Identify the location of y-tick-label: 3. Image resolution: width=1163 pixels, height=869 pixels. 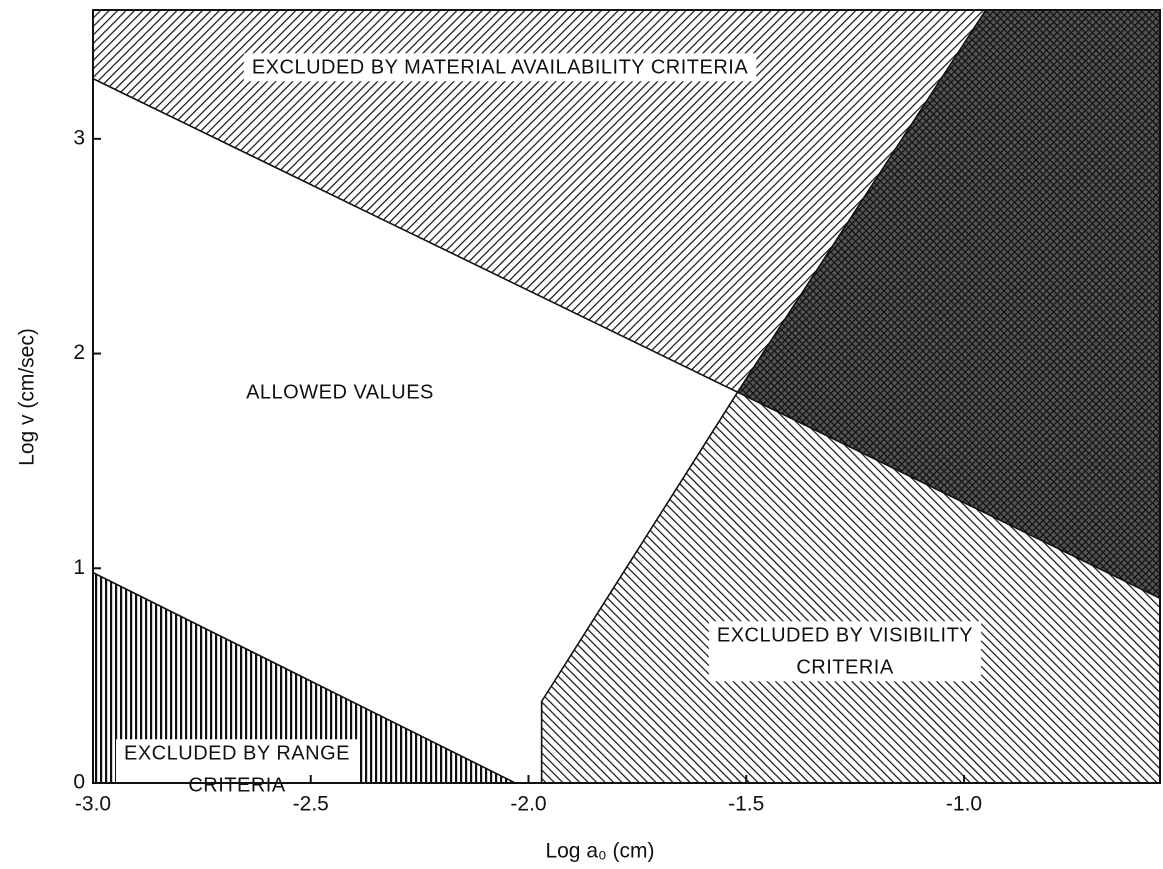
(79, 137).